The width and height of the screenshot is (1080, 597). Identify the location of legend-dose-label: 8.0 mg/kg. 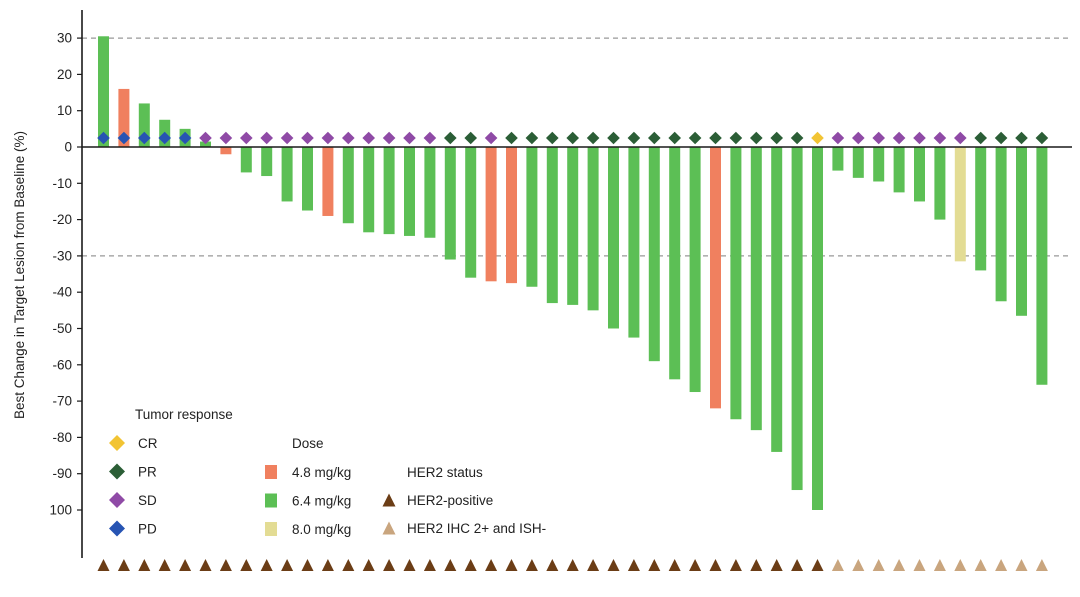
(321, 529).